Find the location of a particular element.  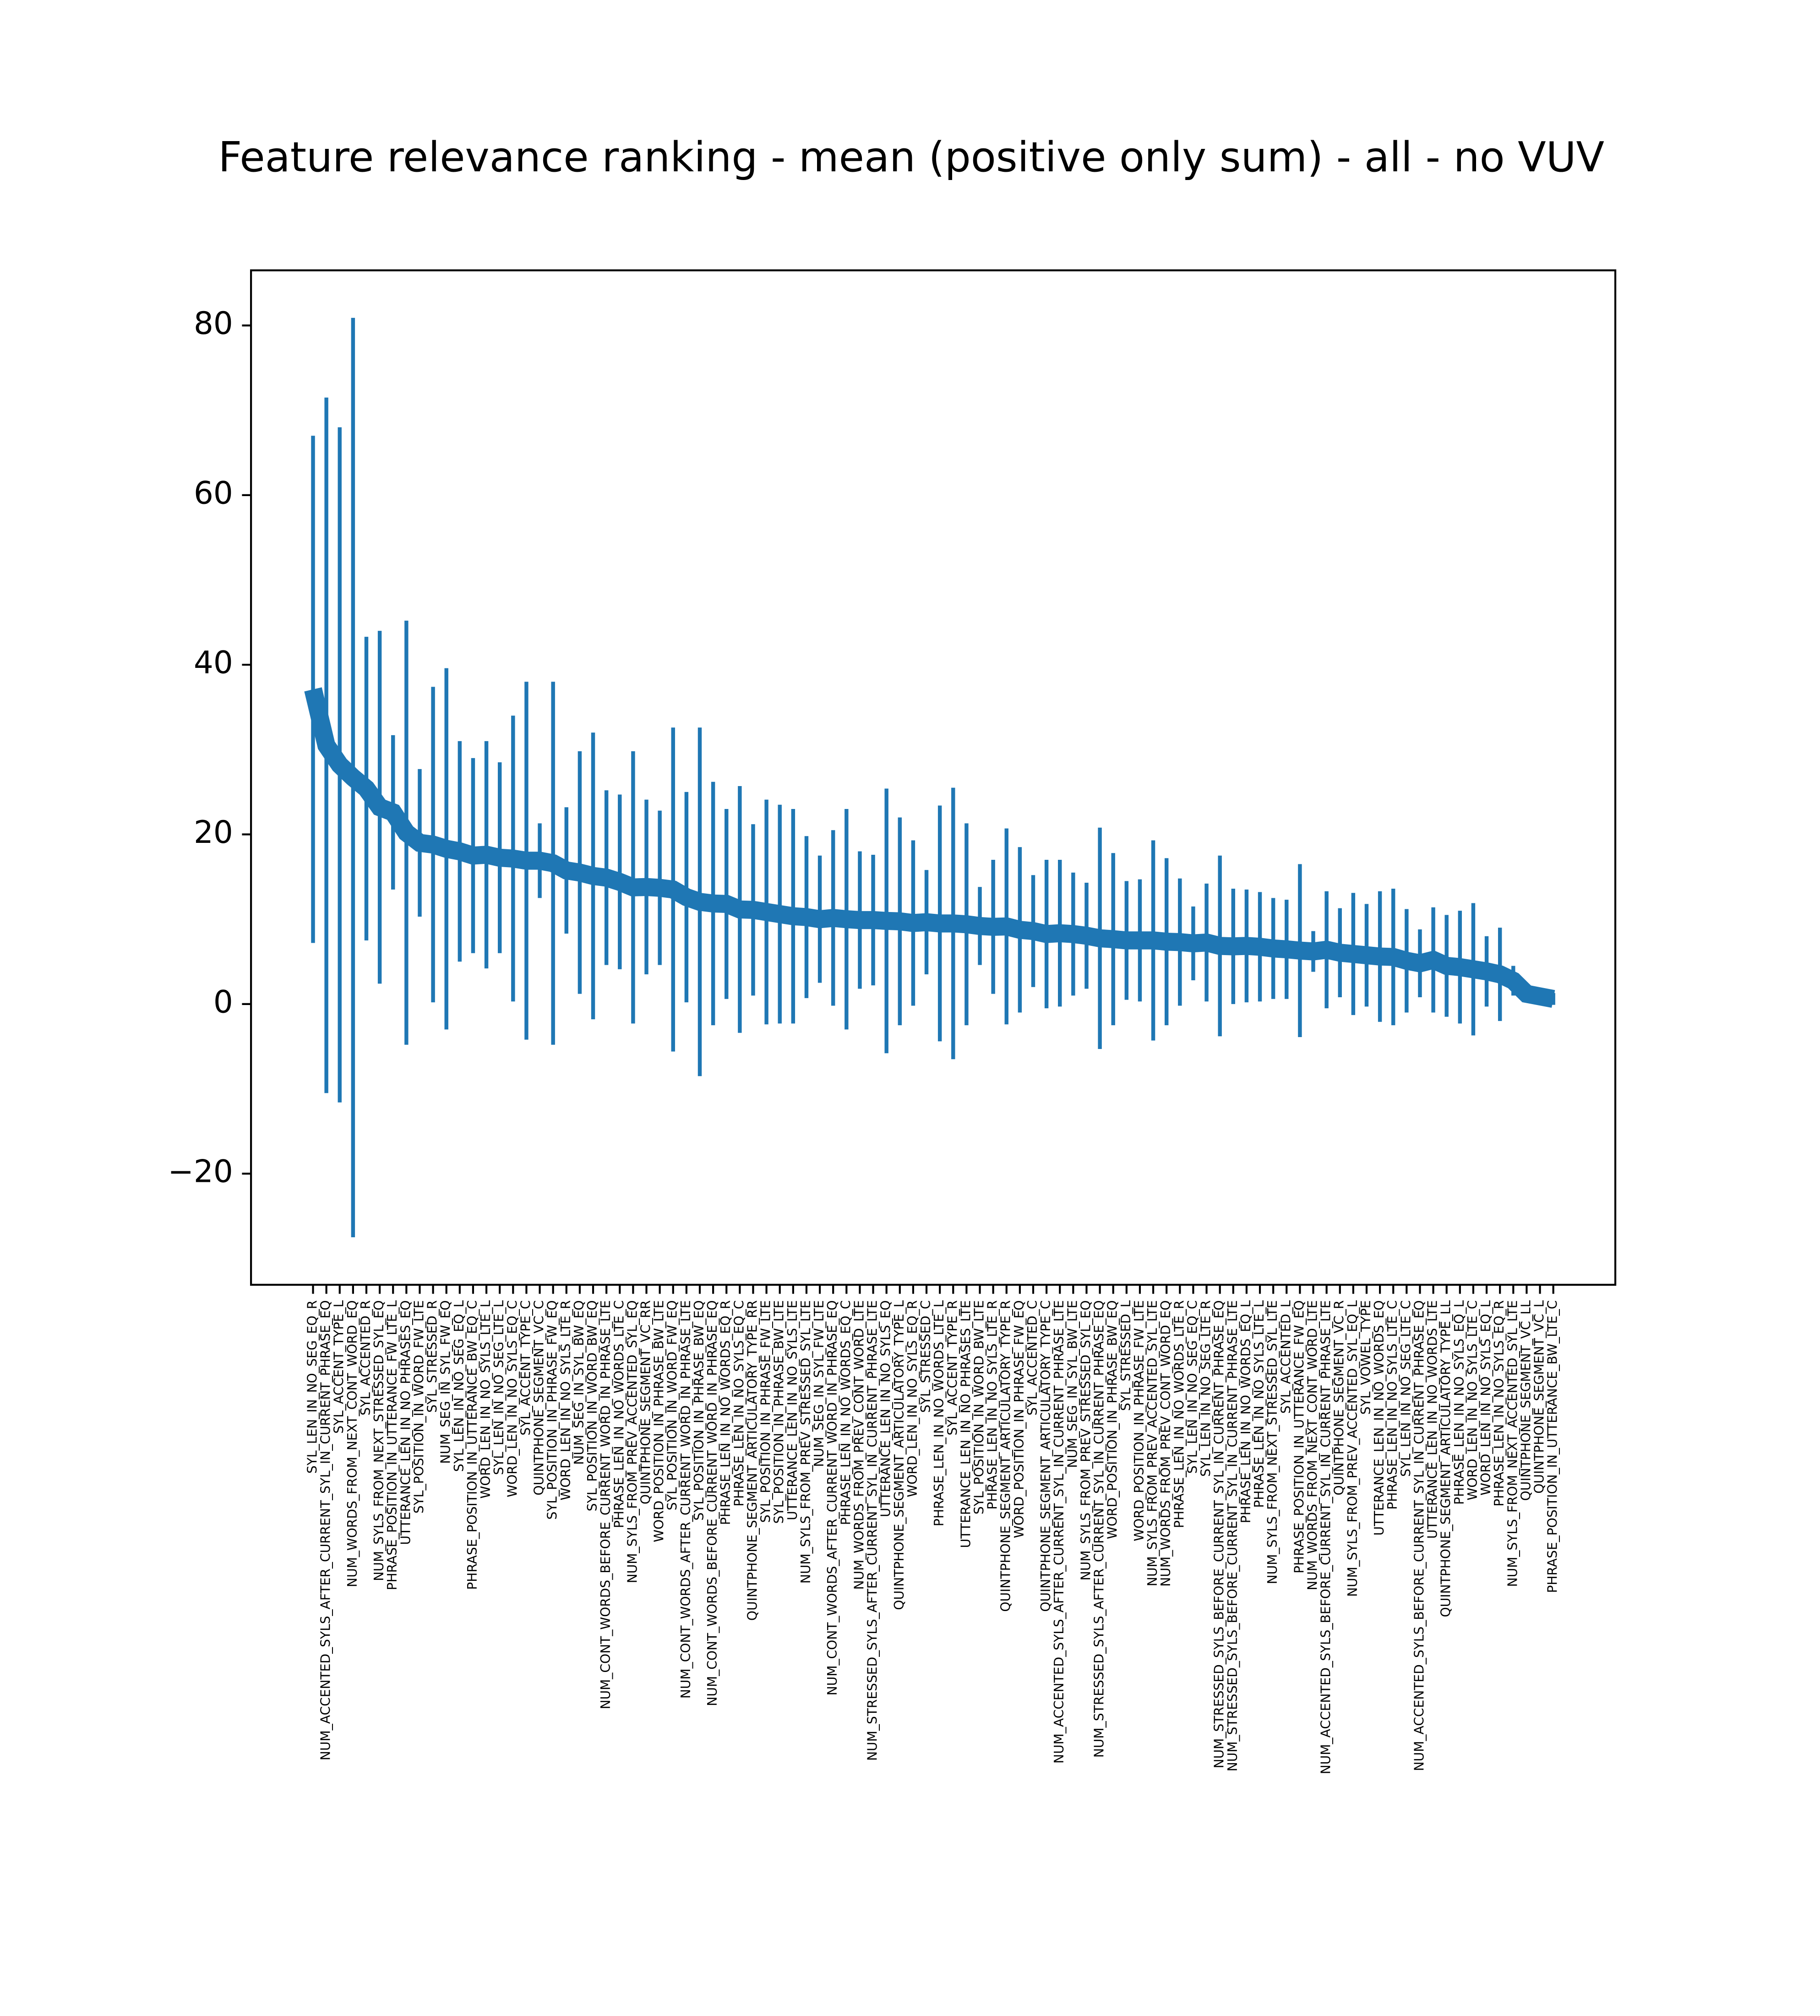

x-tick-label: WORD_LEN_IN_NO_SYLS_EQ_L is located at coordinates (1485, 1398).